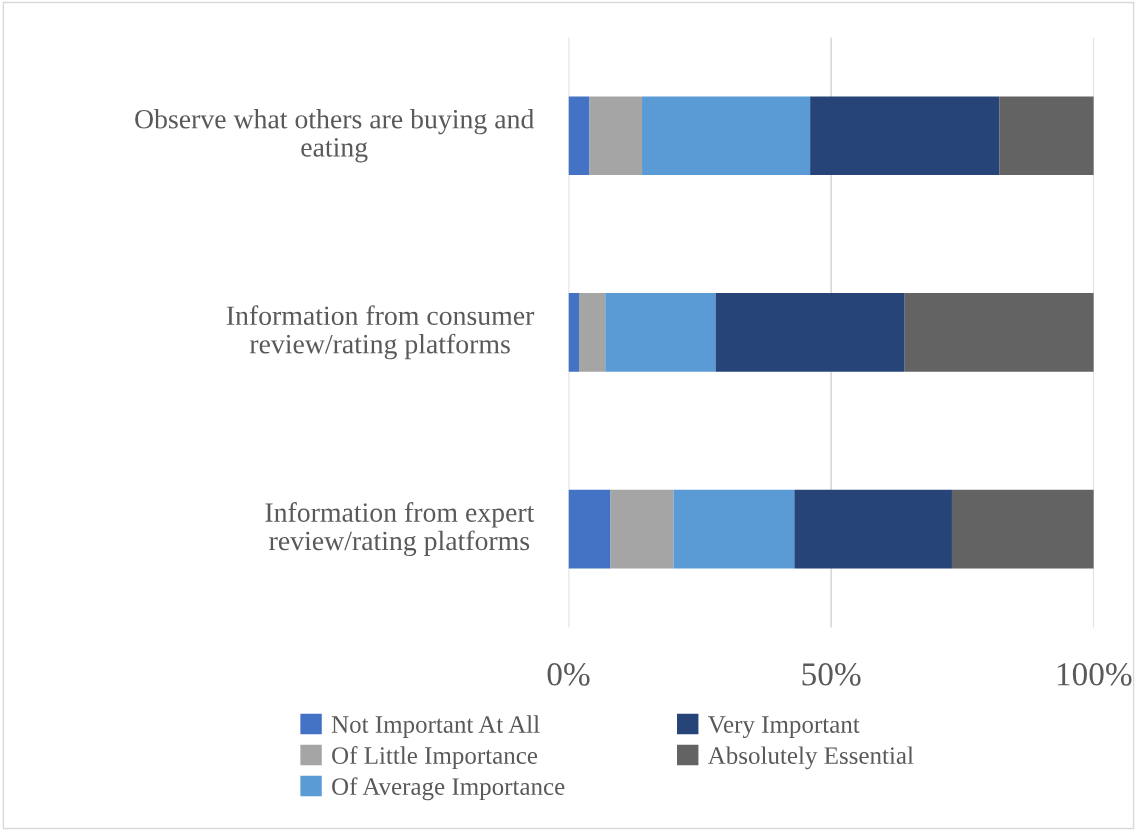 Image resolution: width=1137 pixels, height=831 pixels. I want to click on legend-label: Of Average Importance, so click(448, 789).